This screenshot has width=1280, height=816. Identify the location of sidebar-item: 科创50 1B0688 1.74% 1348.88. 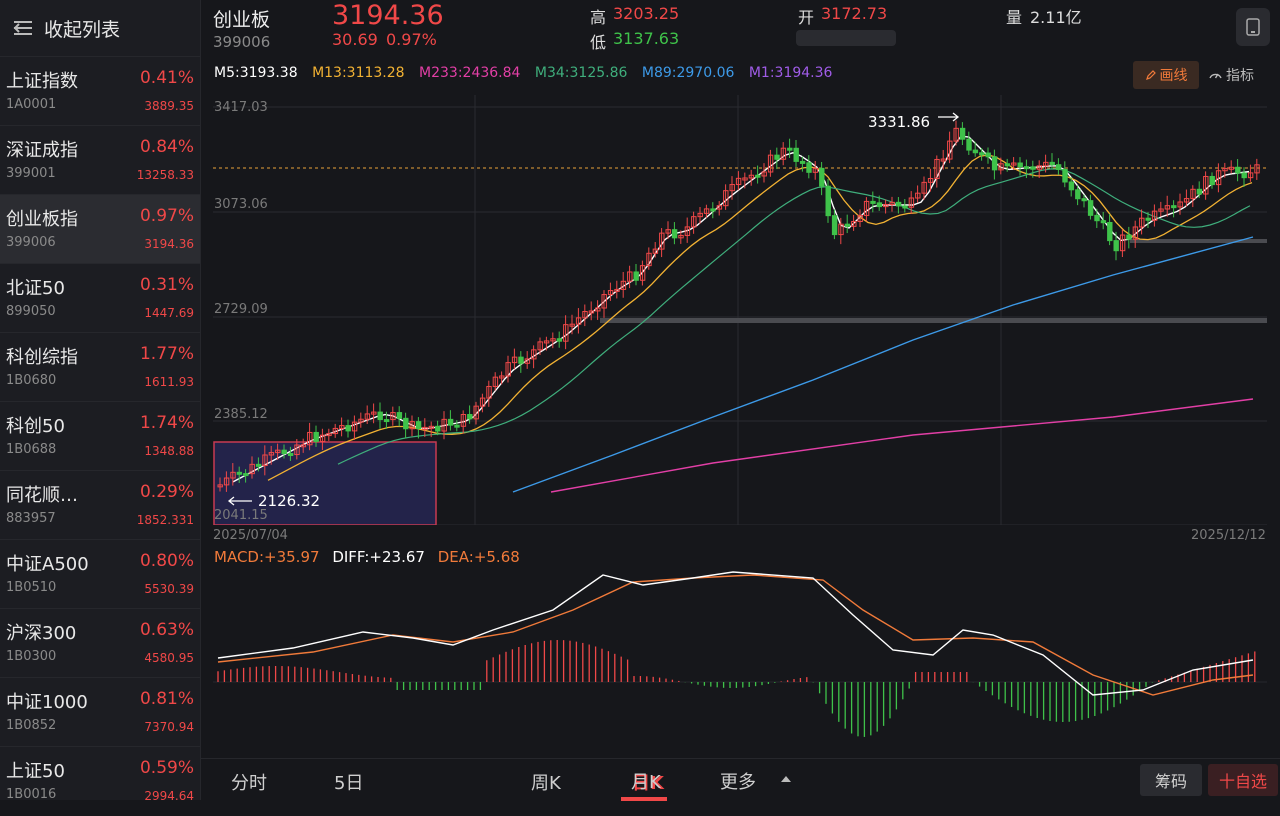
(100, 436).